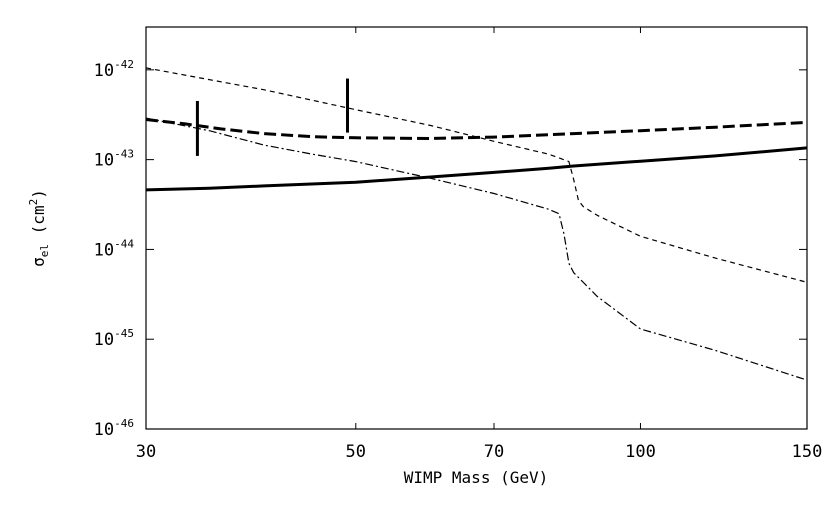 The image size is (830, 513). What do you see at coordinates (272, 117) in the screenshot?
I see `markers-group` at bounding box center [272, 117].